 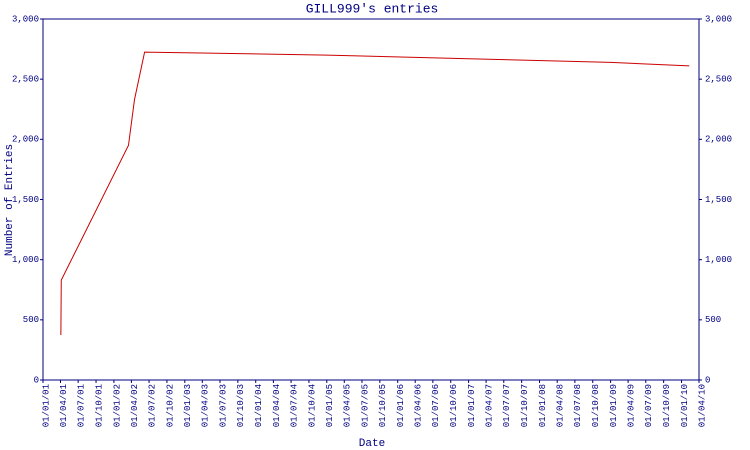 I want to click on x-tick-label: 01/04/08, so click(x=561, y=405).